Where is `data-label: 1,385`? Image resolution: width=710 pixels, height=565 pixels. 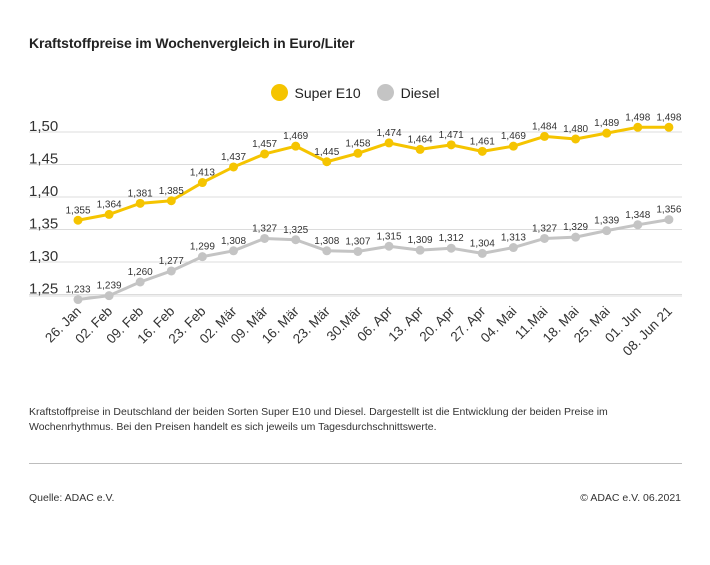
data-label: 1,385 is located at coordinates (171, 191).